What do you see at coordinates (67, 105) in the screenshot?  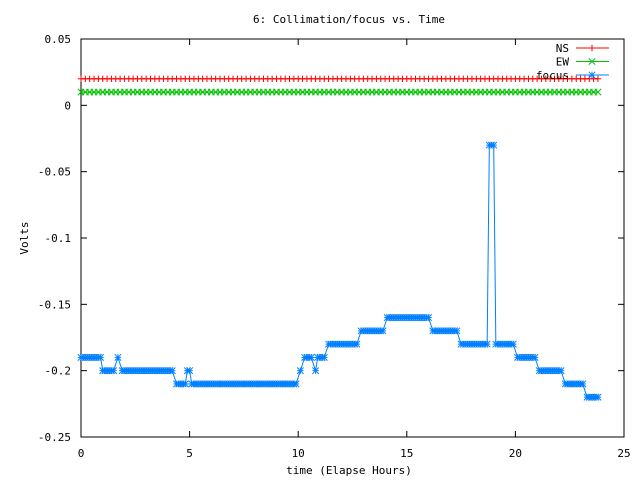 I see `y-tick-label: 0` at bounding box center [67, 105].